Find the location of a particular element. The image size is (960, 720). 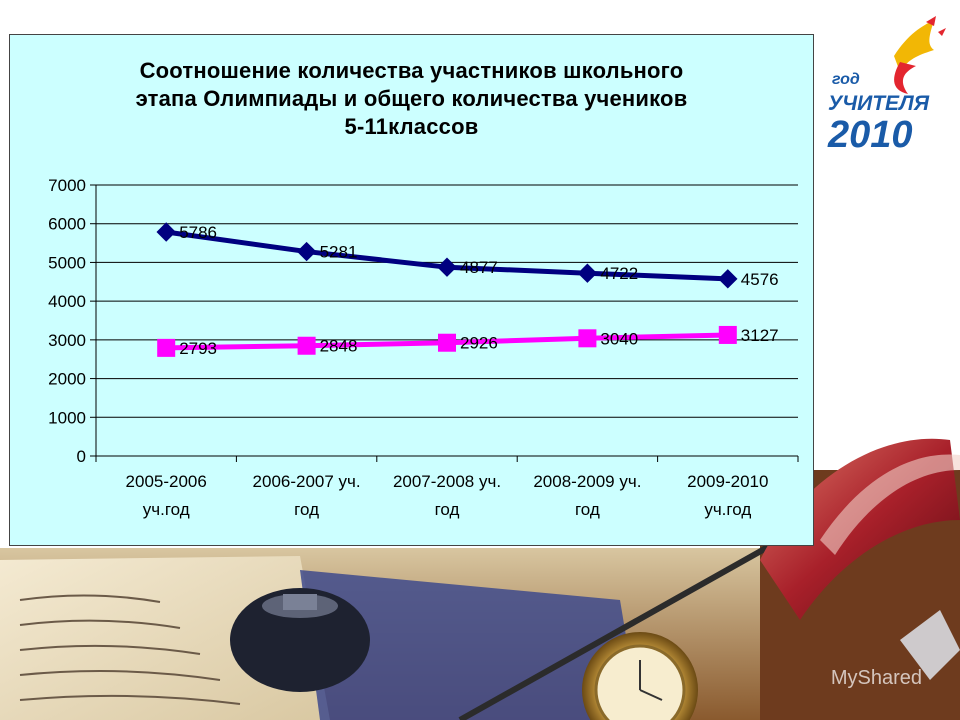

y-tick-label: 5000 is located at coordinates (67, 262).